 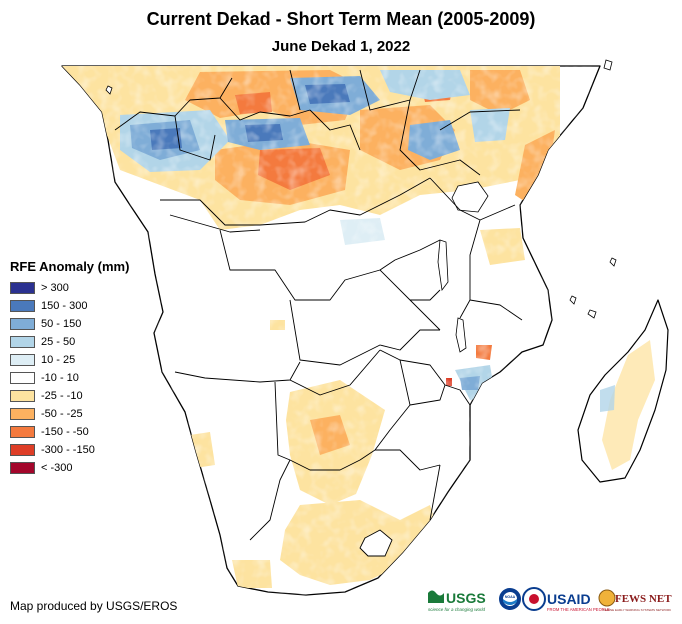 I want to click on legend-item: 10 - 25, so click(x=69, y=360).